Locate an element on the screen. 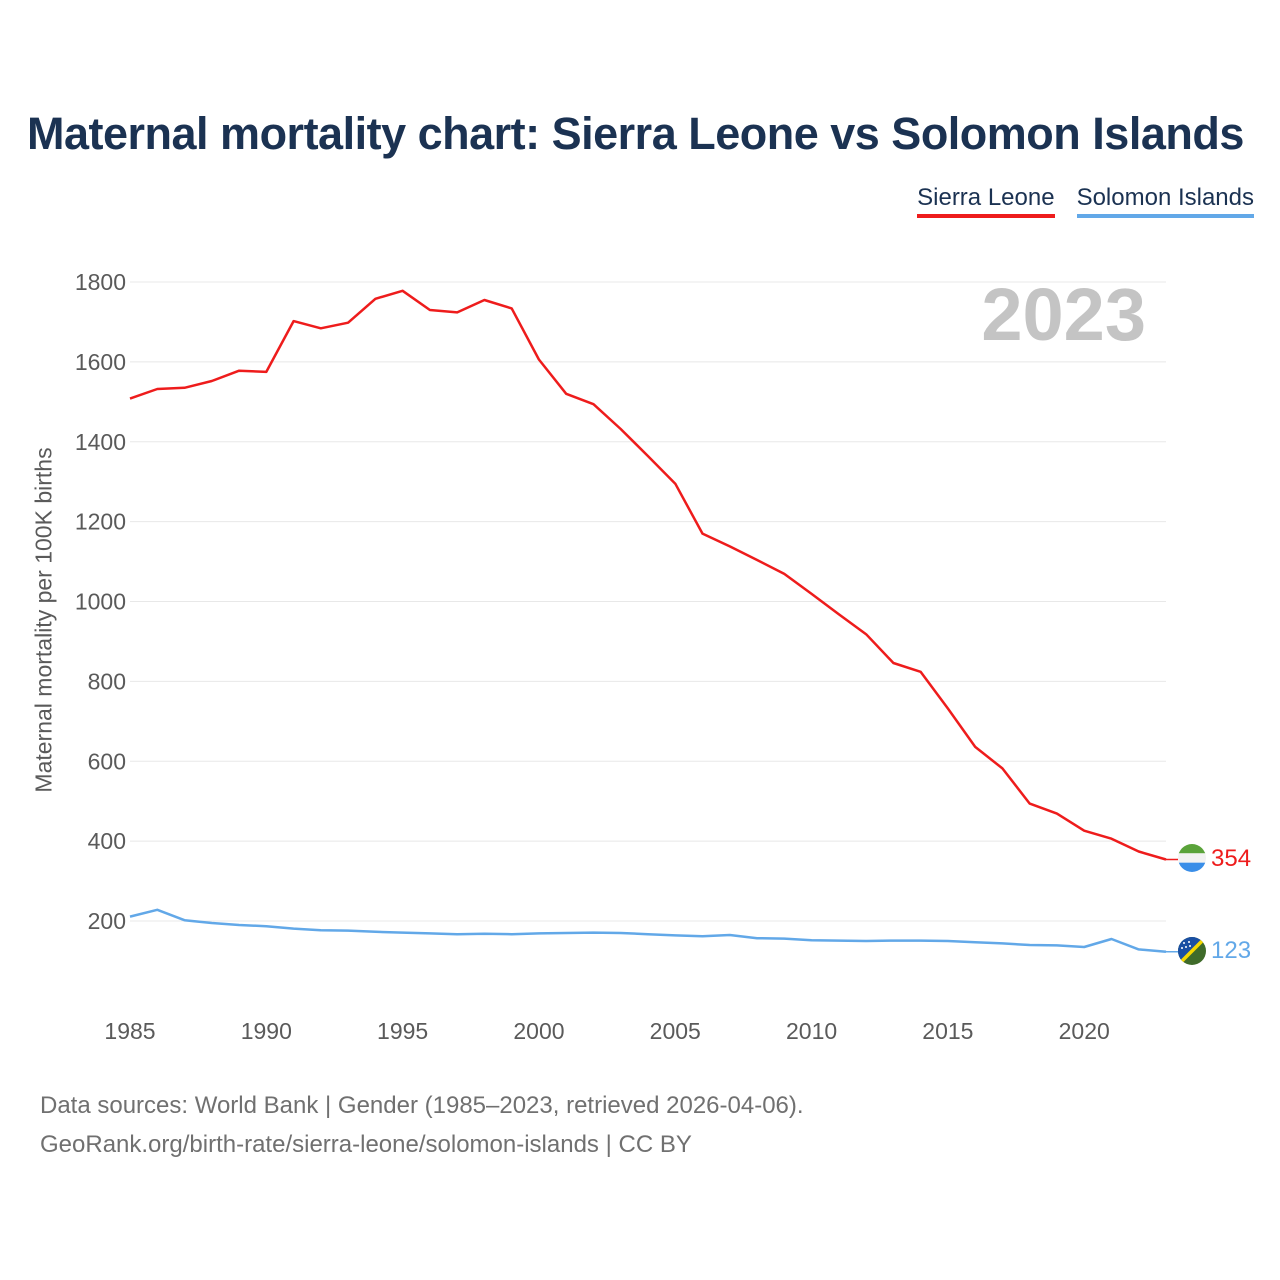  y-tick-label: 1200 is located at coordinates (100, 522).